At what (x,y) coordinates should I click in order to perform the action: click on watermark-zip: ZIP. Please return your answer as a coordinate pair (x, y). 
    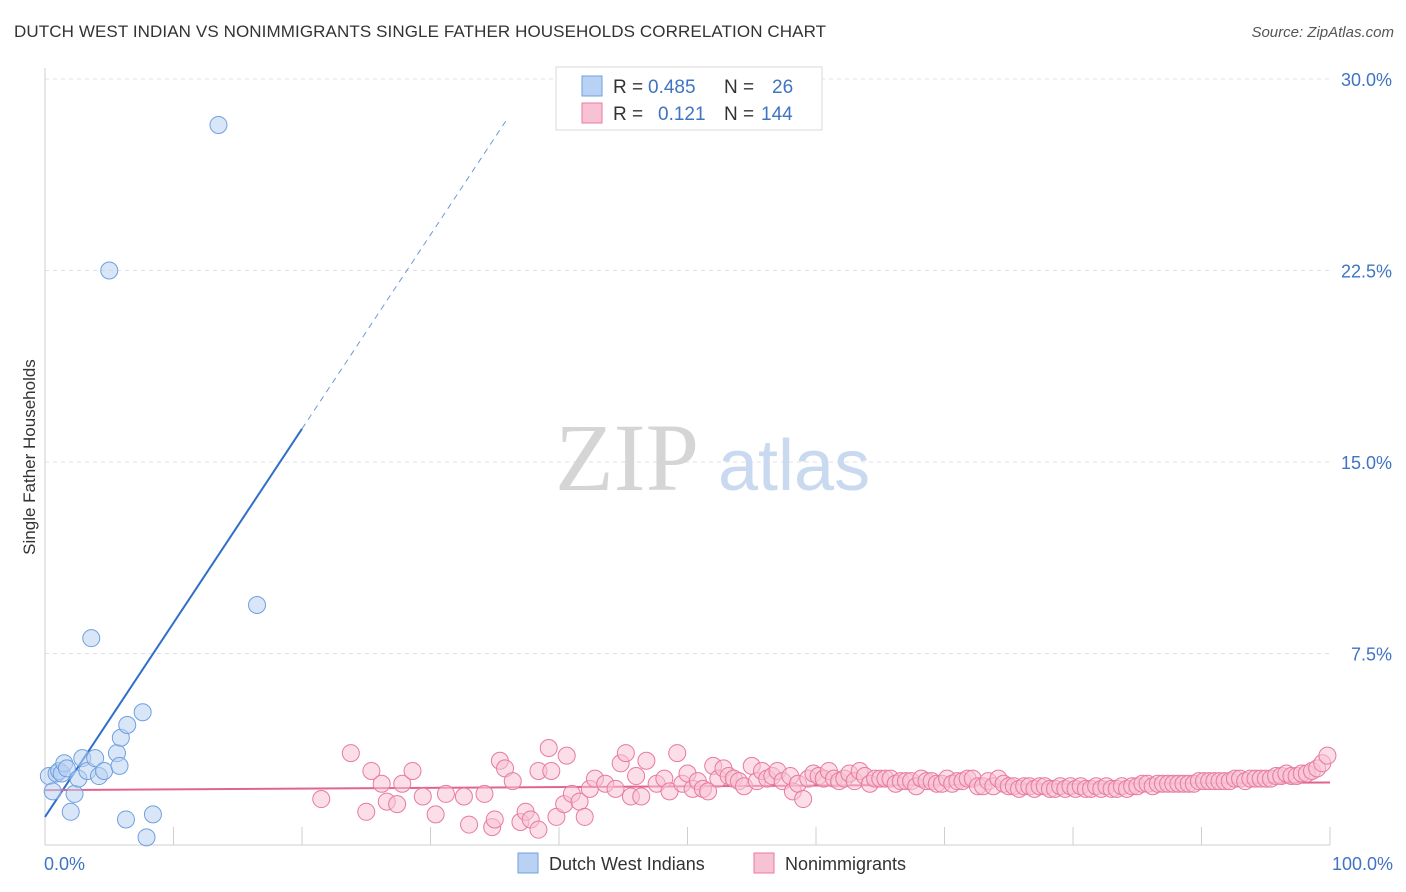
    Looking at the image, I should click on (627, 457).